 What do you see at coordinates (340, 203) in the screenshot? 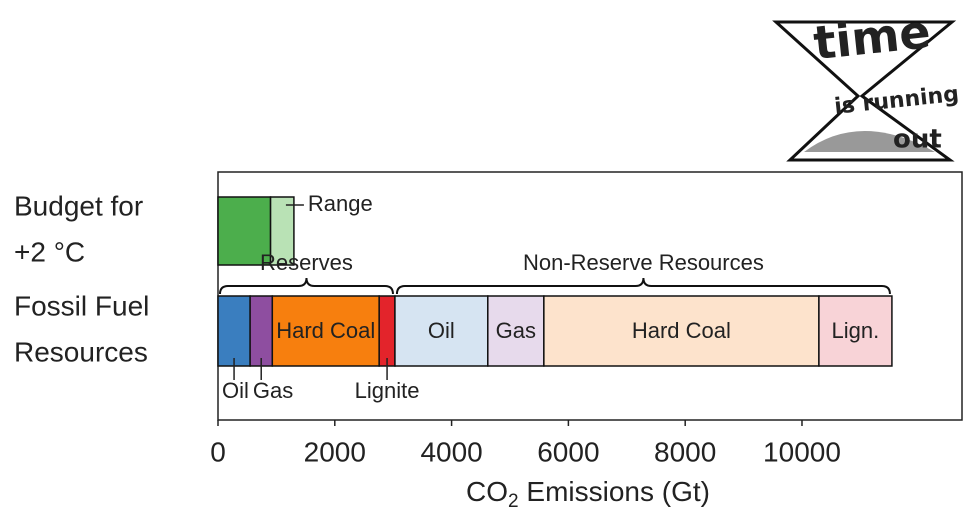
I see `segment-label: Range` at bounding box center [340, 203].